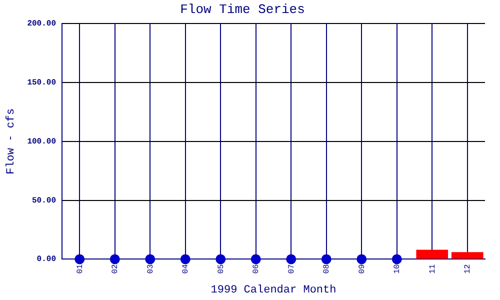 The height and width of the screenshot is (300, 500). What do you see at coordinates (80, 269) in the screenshot?
I see `x-tick-label: 01` at bounding box center [80, 269].